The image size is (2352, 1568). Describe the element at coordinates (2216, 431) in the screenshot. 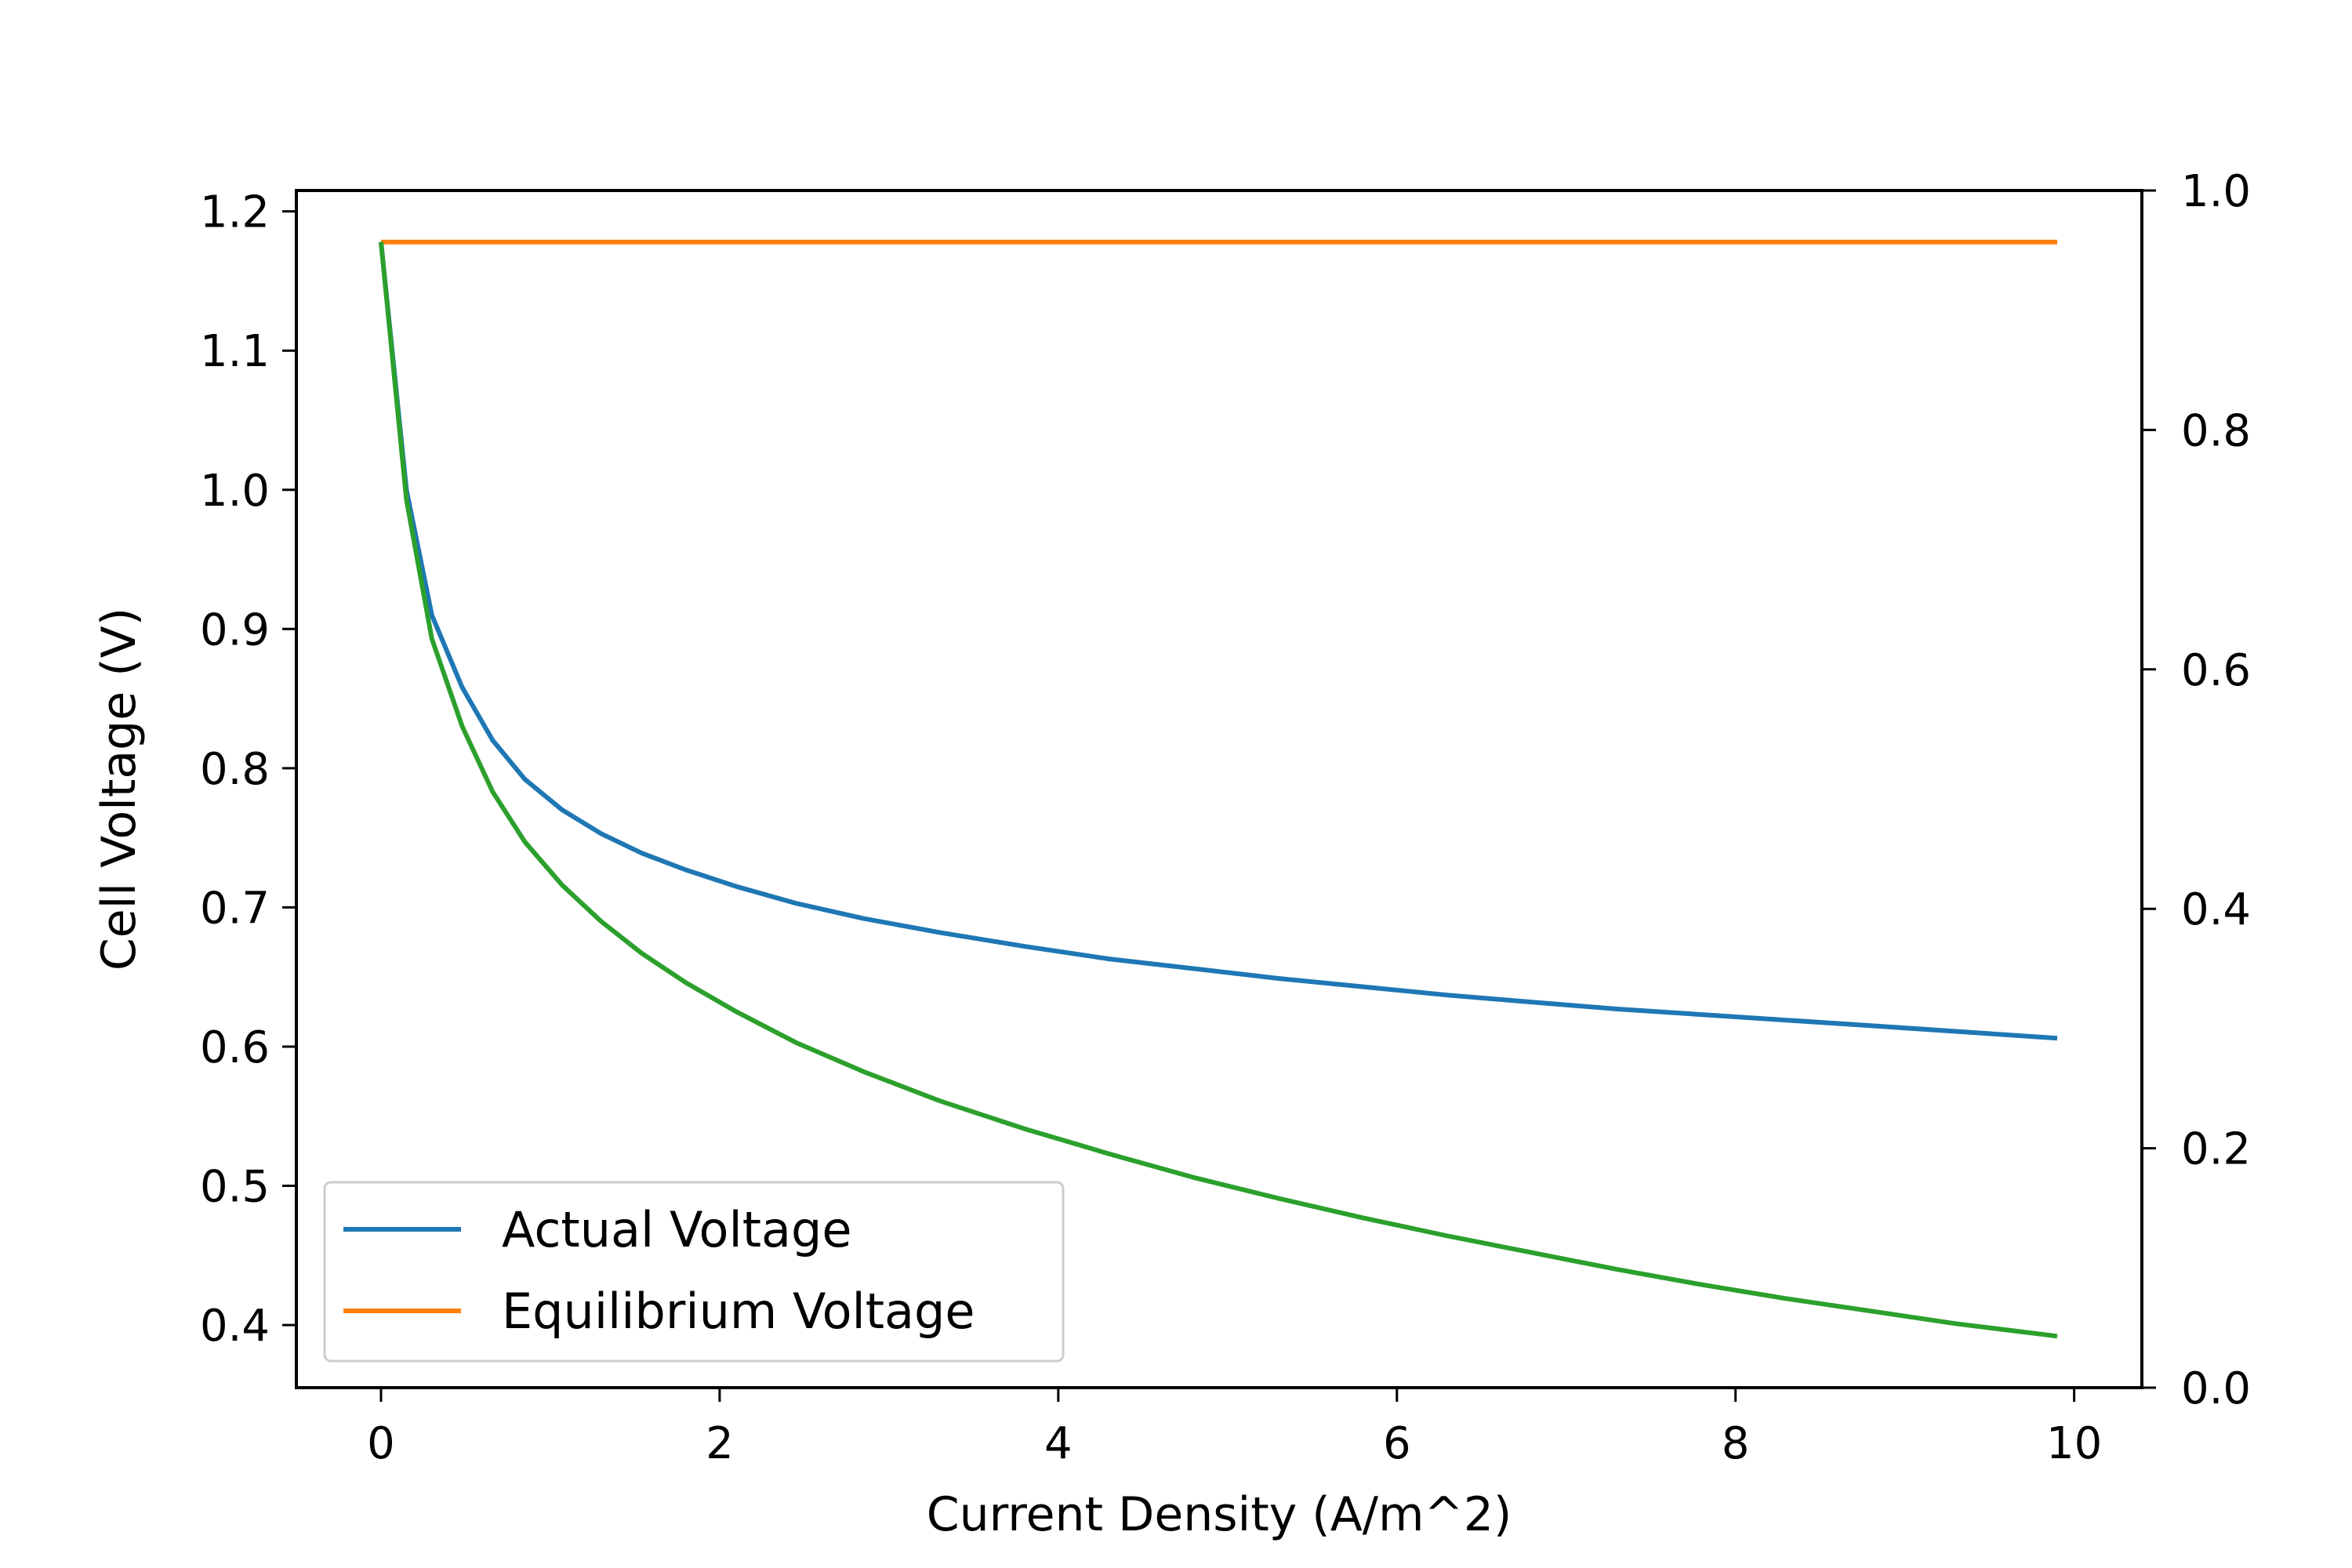

I see `y2-tick-label: 0.8` at that location.